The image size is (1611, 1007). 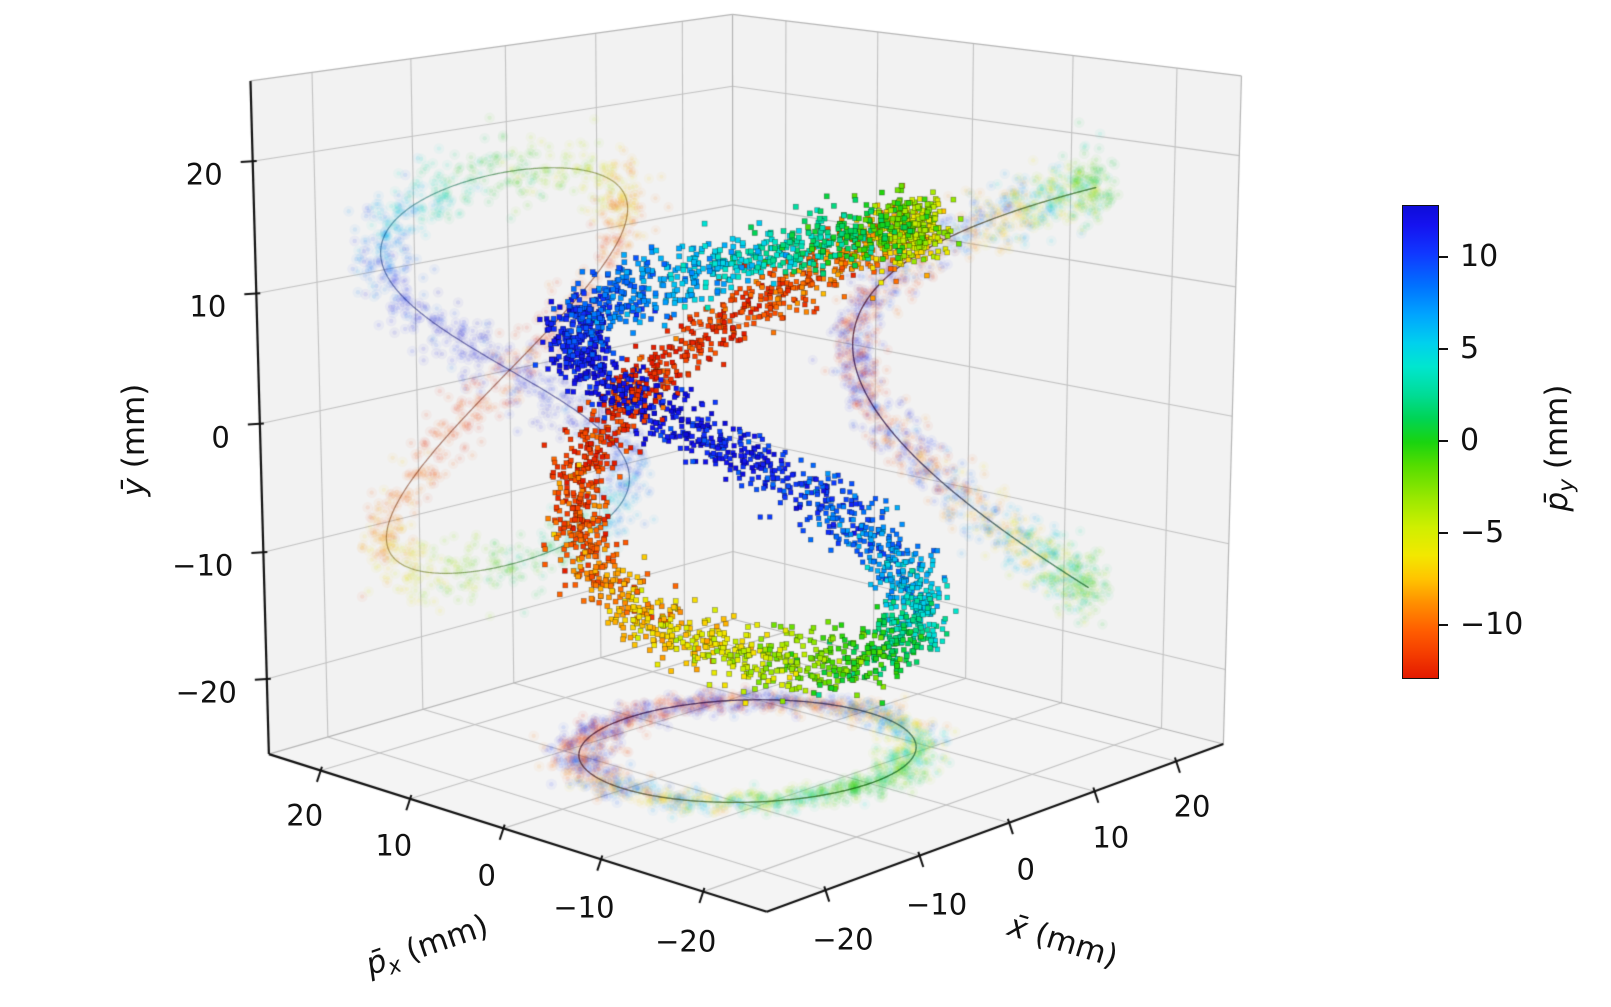 What do you see at coordinates (1567, 485) in the screenshot?
I see `colorbar-label-subscript: y` at bounding box center [1567, 485].